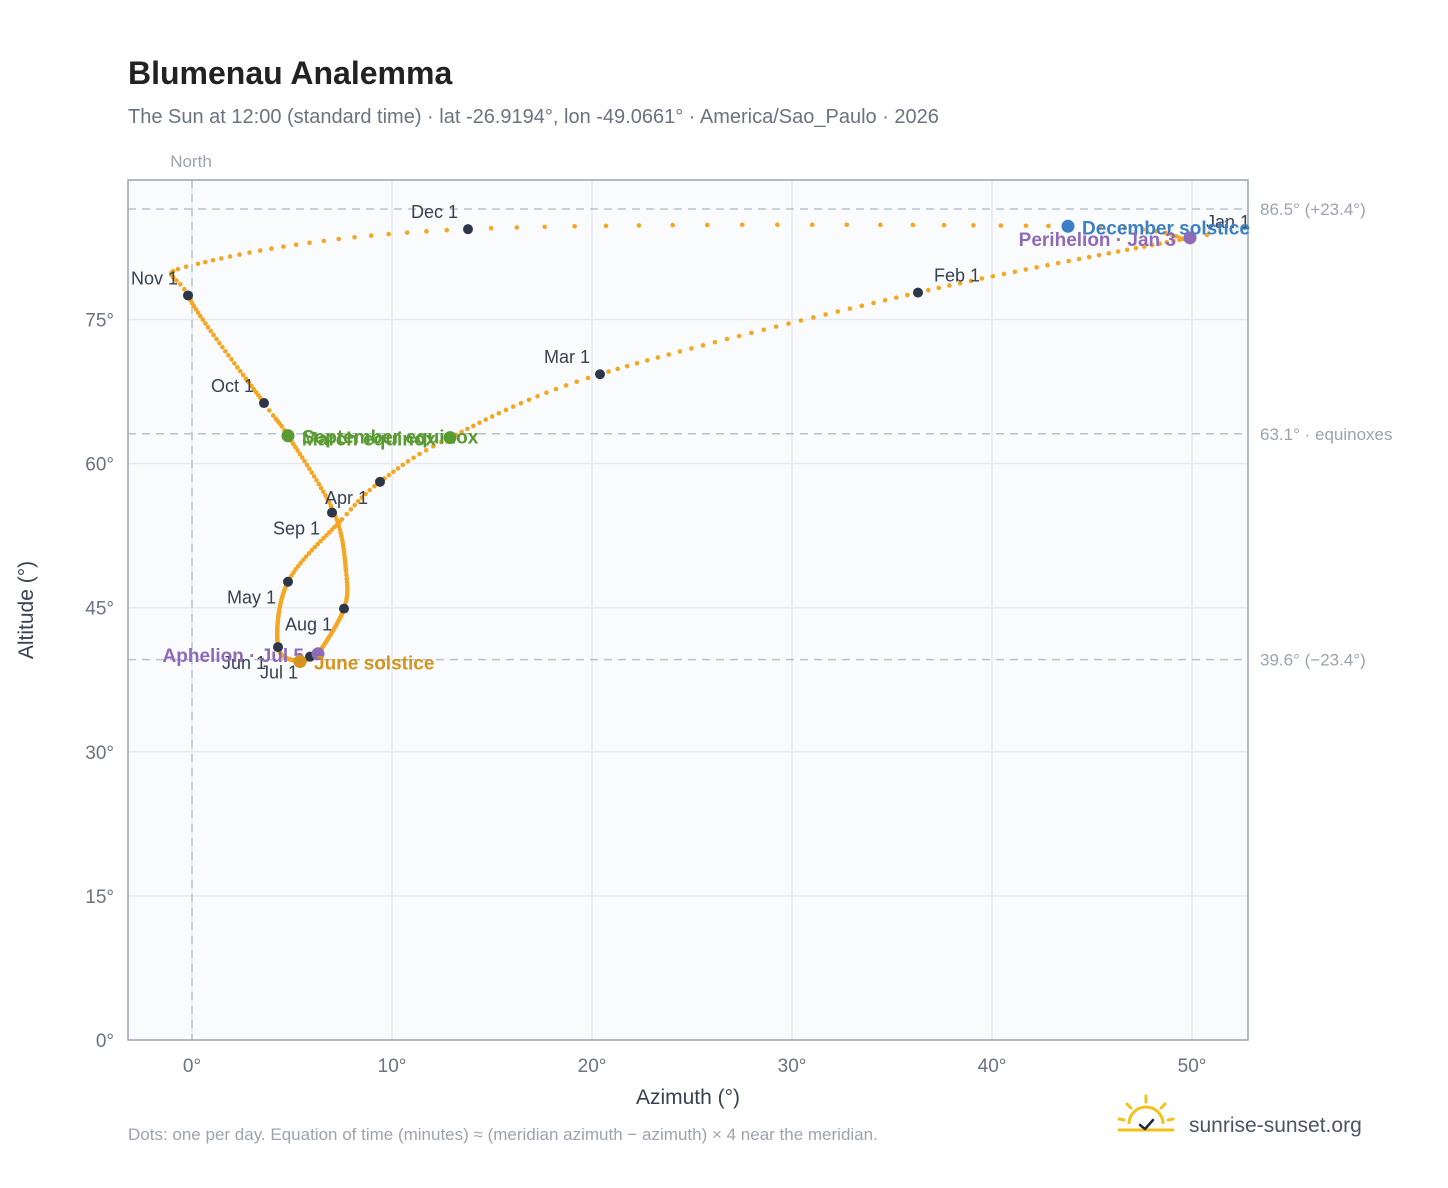 The height and width of the screenshot is (1188, 1448). What do you see at coordinates (99, 897) in the screenshot?
I see `y-tick-label: 15°` at bounding box center [99, 897].